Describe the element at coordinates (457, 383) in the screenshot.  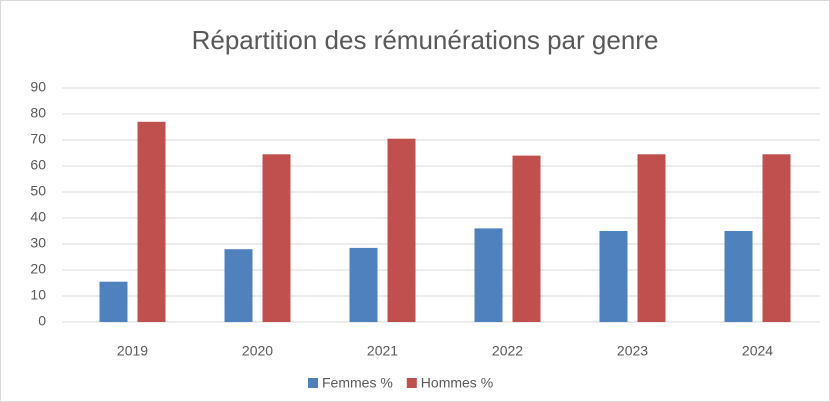
I see `legend-label: Hommes %` at that location.